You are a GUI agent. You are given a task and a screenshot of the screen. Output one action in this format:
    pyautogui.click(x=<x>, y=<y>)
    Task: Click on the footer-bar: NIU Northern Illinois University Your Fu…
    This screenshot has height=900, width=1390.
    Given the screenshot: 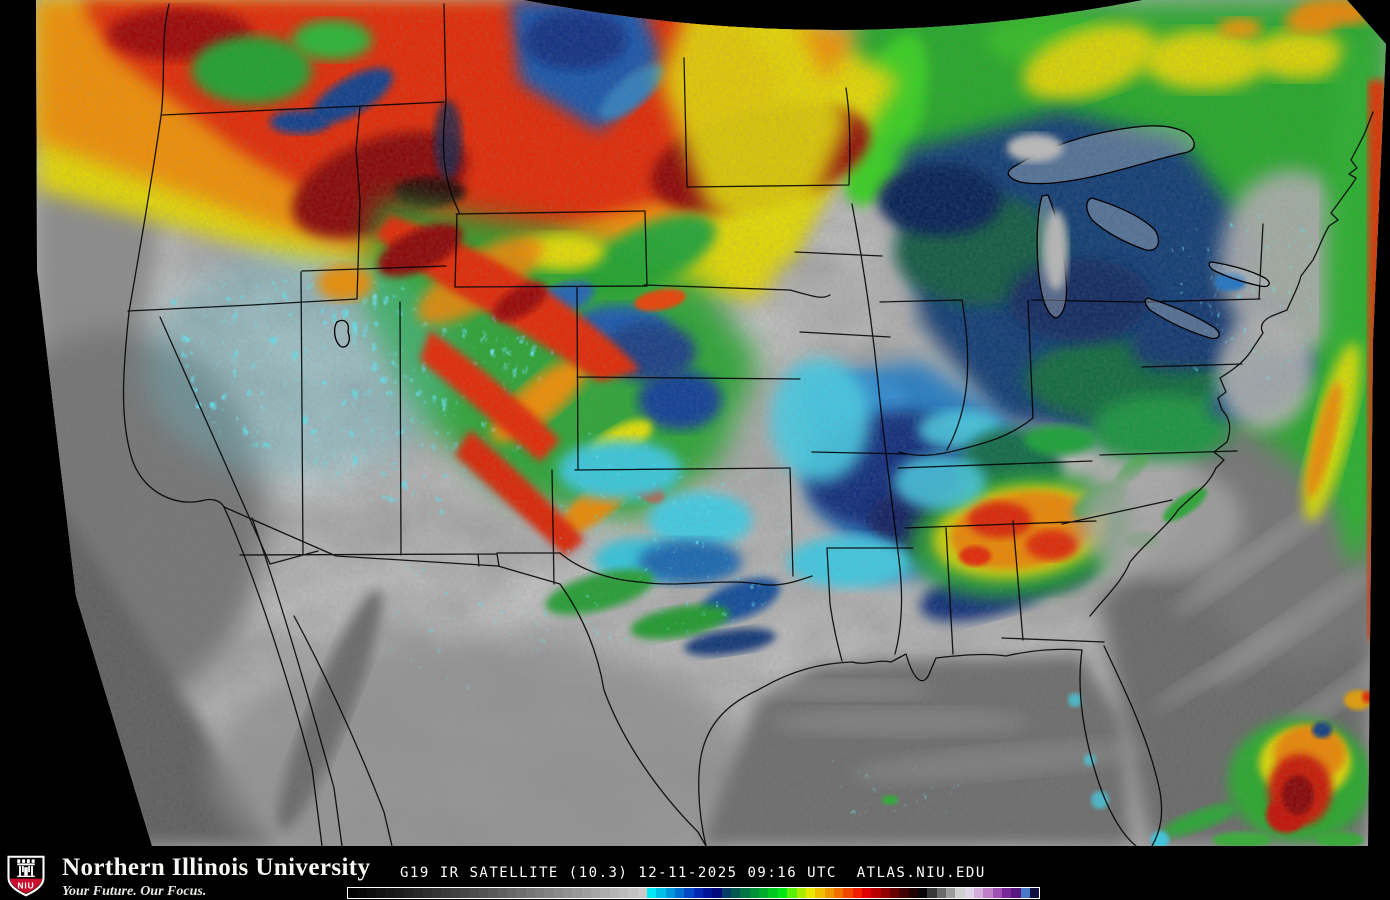 What is the action you would take?
    pyautogui.click(x=695, y=874)
    